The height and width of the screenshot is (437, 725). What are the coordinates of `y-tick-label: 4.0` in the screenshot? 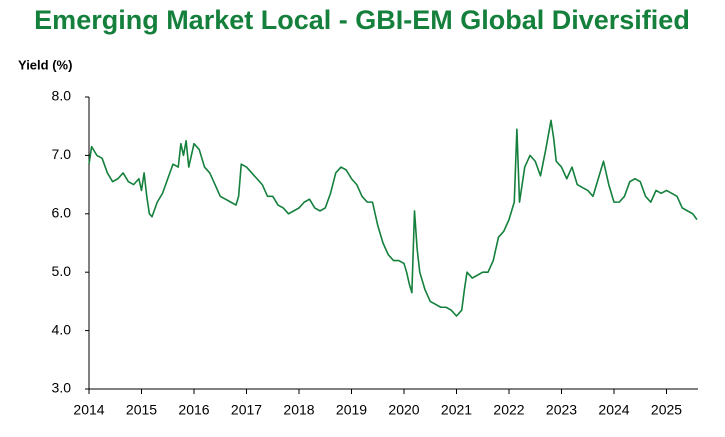 It's located at (62, 329).